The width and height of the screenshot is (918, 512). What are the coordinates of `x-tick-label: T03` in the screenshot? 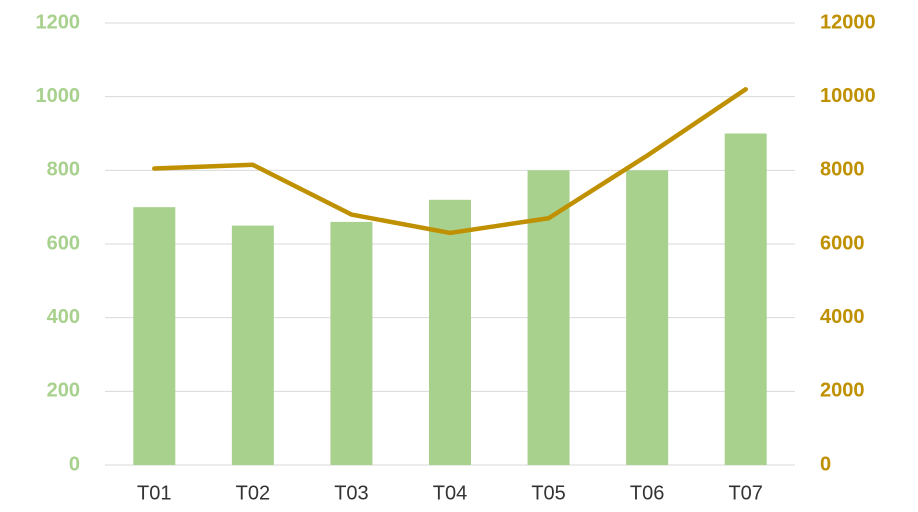 It's located at (351, 493).